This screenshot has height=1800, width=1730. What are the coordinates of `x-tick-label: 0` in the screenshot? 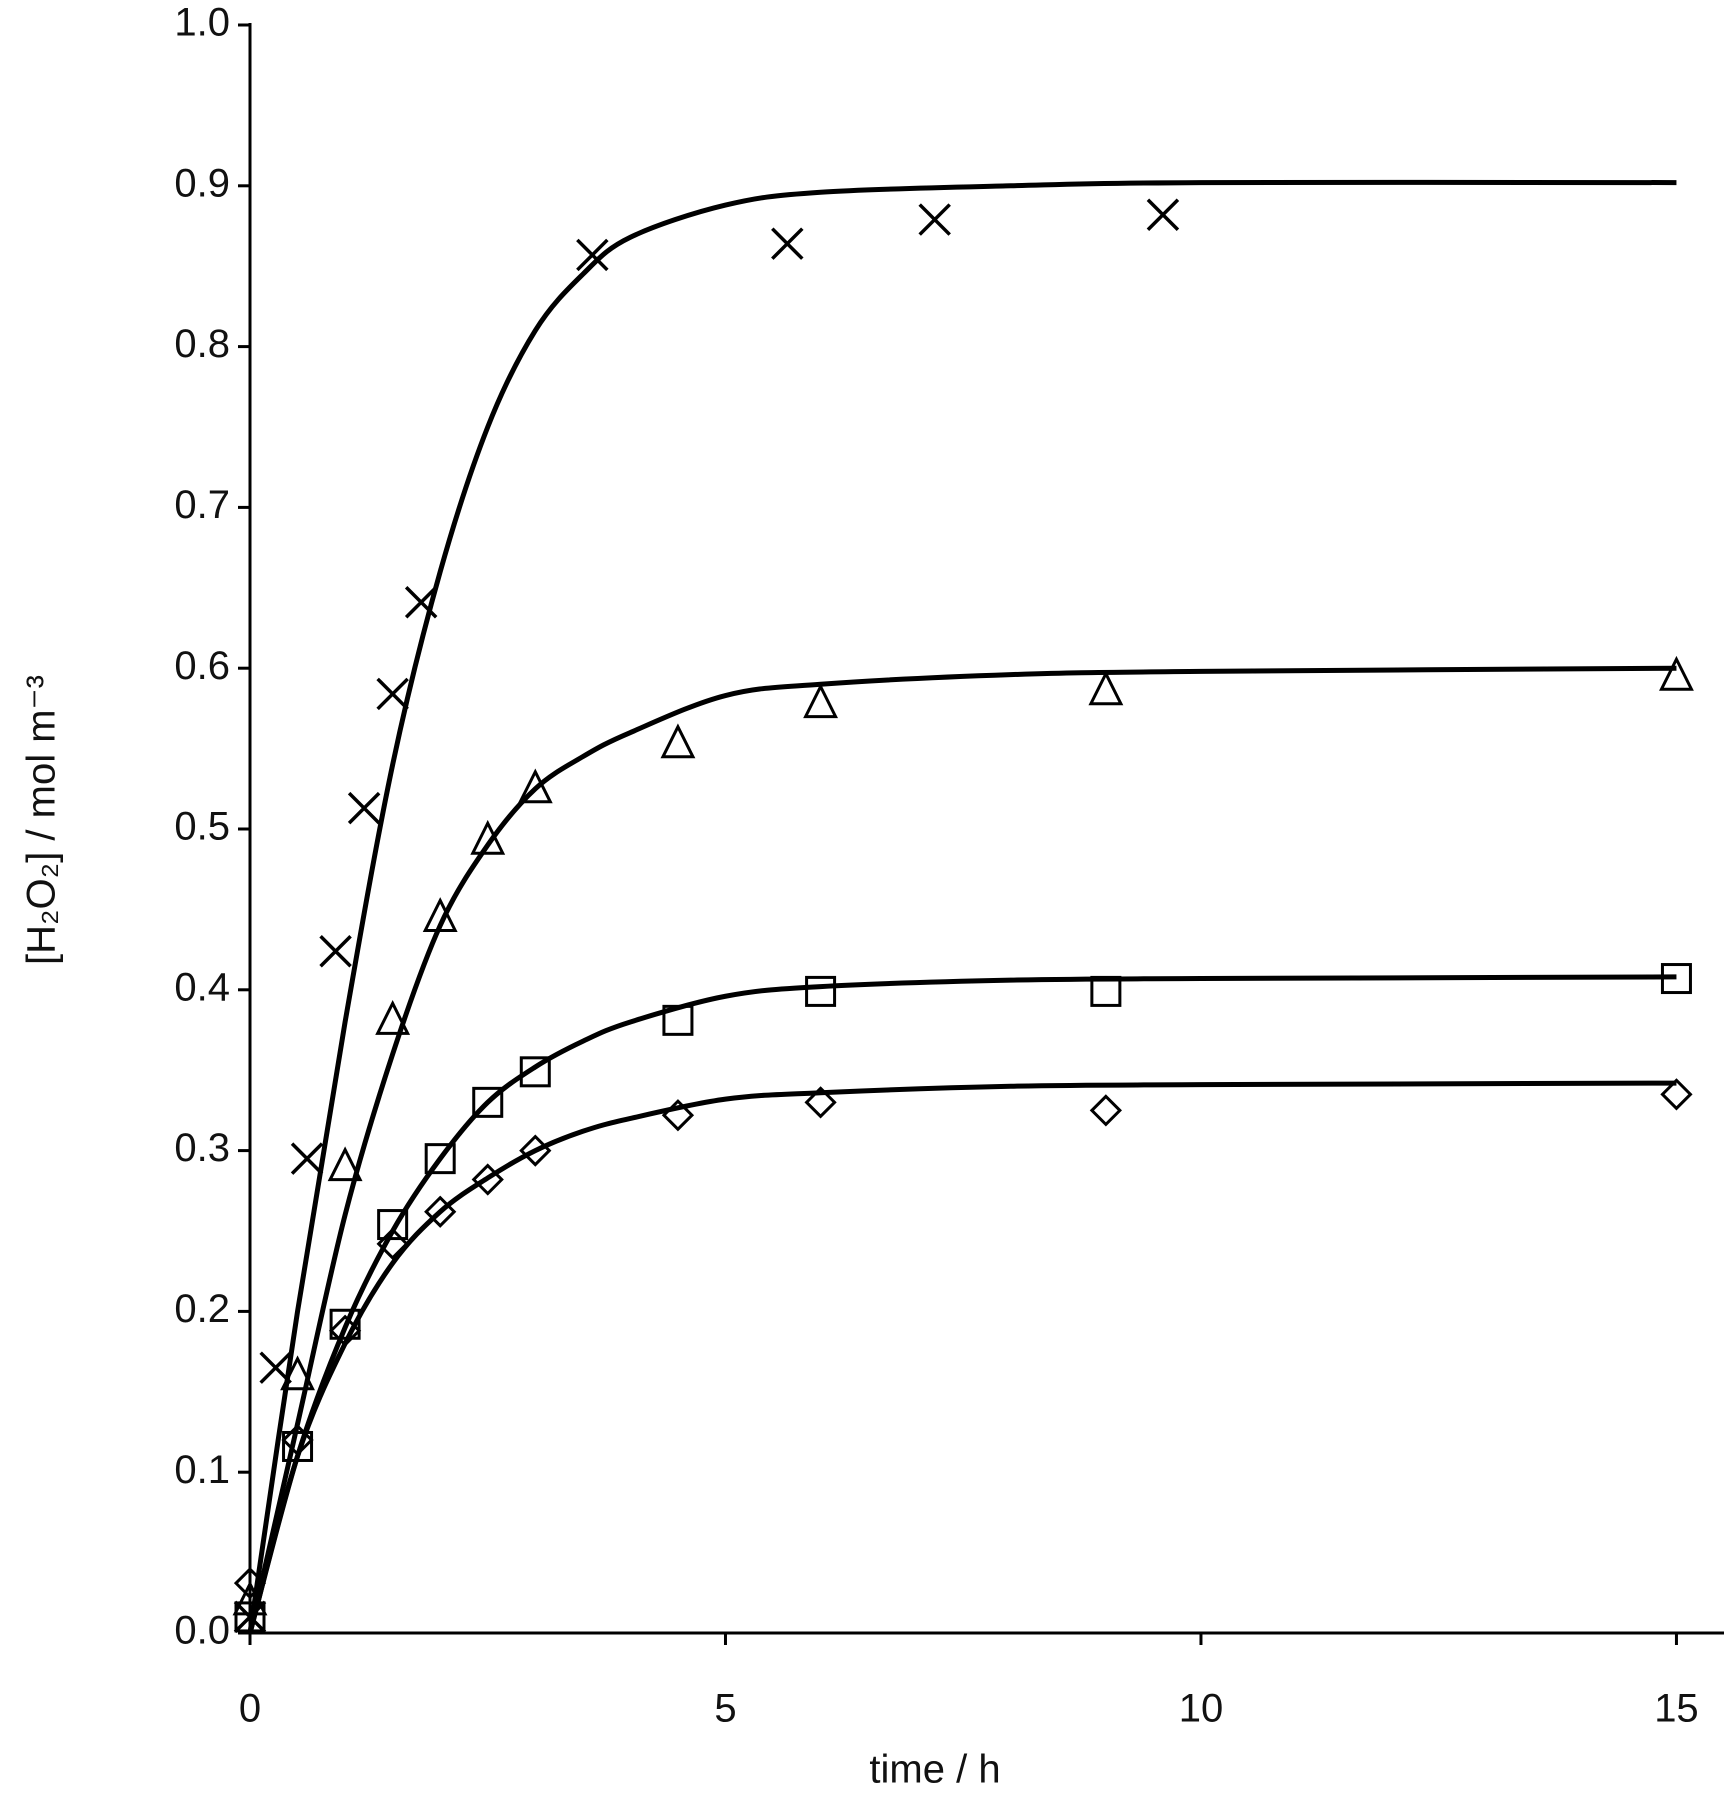 It's located at (250, 1709).